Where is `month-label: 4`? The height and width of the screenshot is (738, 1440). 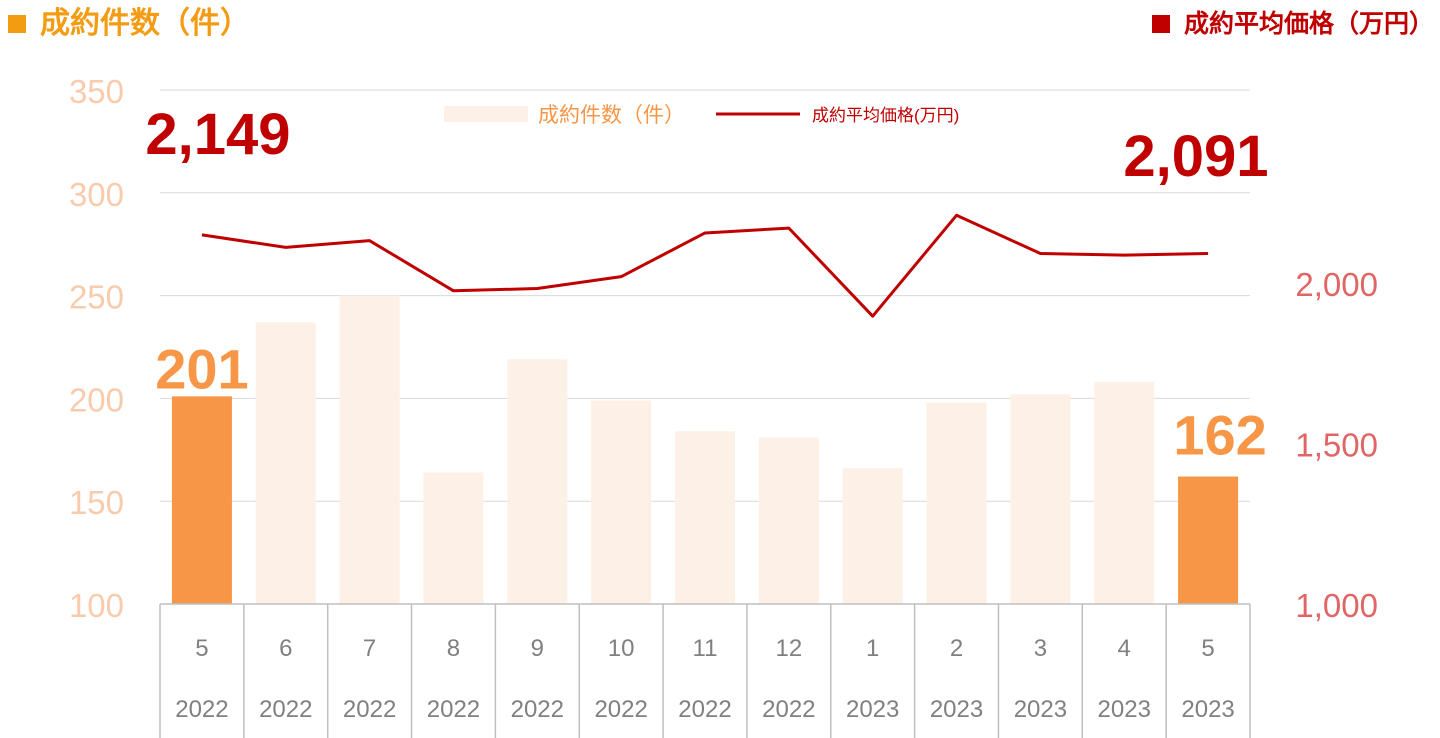 month-label: 4 is located at coordinates (1124, 648).